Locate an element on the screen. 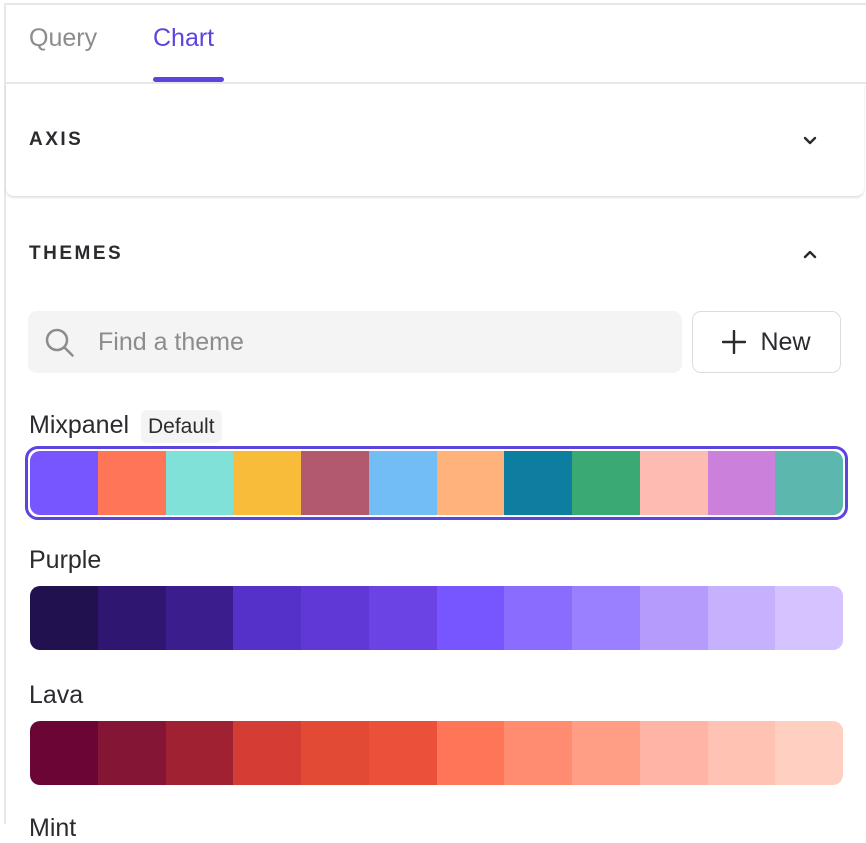 This screenshot has width=866, height=843. themes-section-title: THEMES is located at coordinates (76, 253).